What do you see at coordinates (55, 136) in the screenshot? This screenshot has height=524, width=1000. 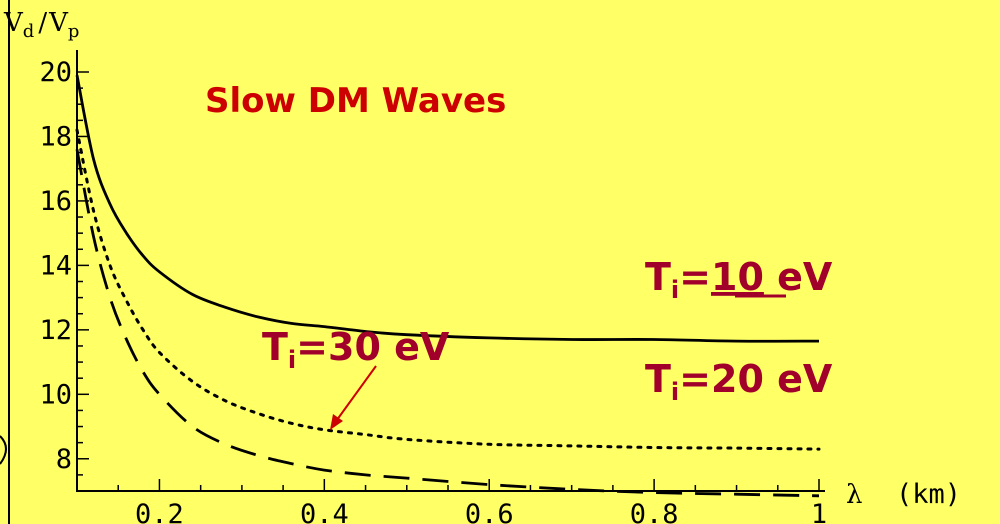 I see `y-tick-label: 18` at bounding box center [55, 136].